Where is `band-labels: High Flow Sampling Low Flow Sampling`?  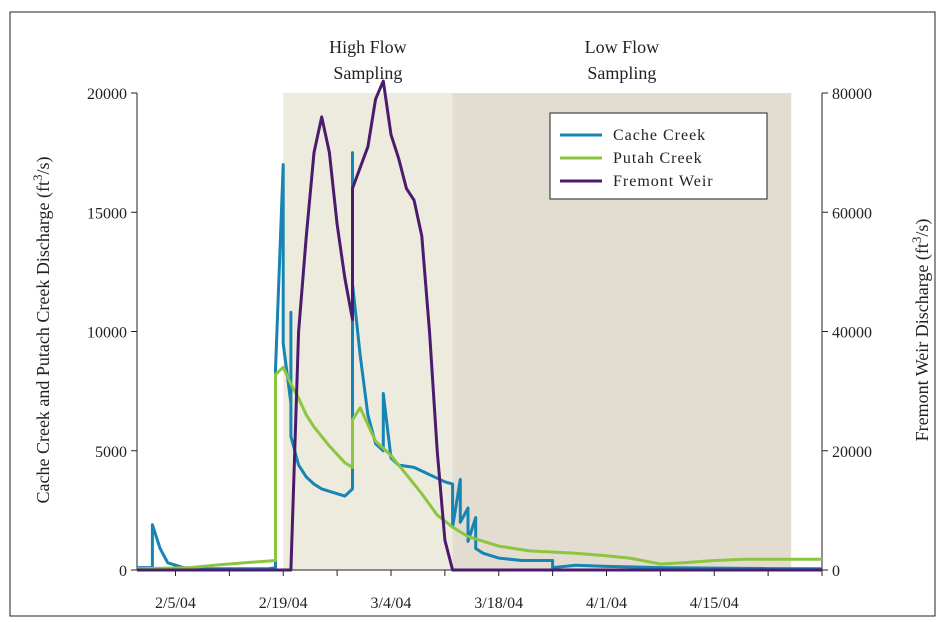 band-labels: High Flow Sampling Low Flow Sampling is located at coordinates (494, 60).